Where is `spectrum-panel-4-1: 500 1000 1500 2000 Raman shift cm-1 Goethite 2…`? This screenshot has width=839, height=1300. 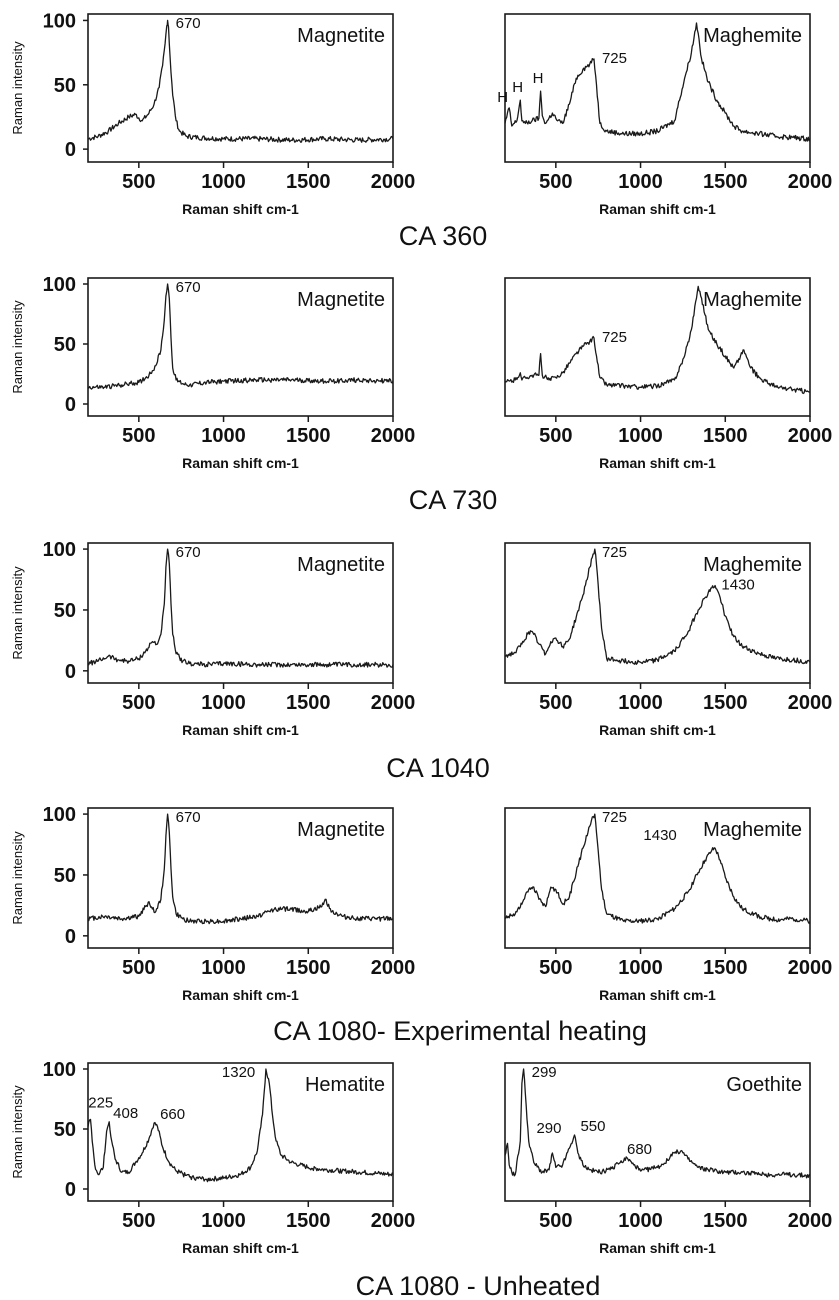 spectrum-panel-4-1: 500 1000 1500 2000 Raman shift cm-1 Goethite 2… is located at coordinates (668, 1159).